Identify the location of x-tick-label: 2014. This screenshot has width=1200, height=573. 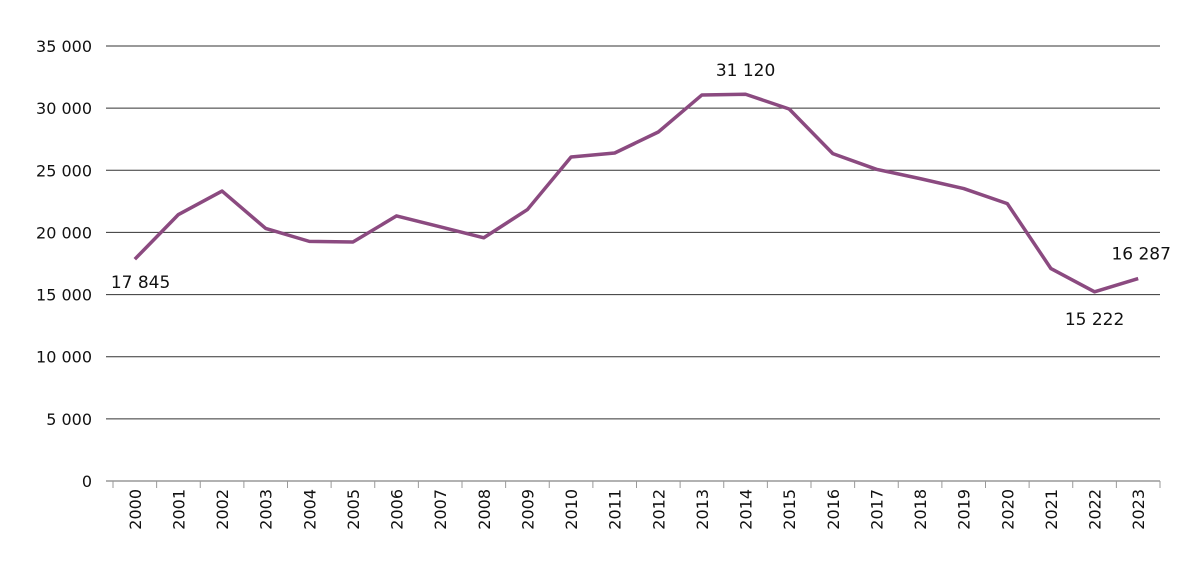
(746, 509).